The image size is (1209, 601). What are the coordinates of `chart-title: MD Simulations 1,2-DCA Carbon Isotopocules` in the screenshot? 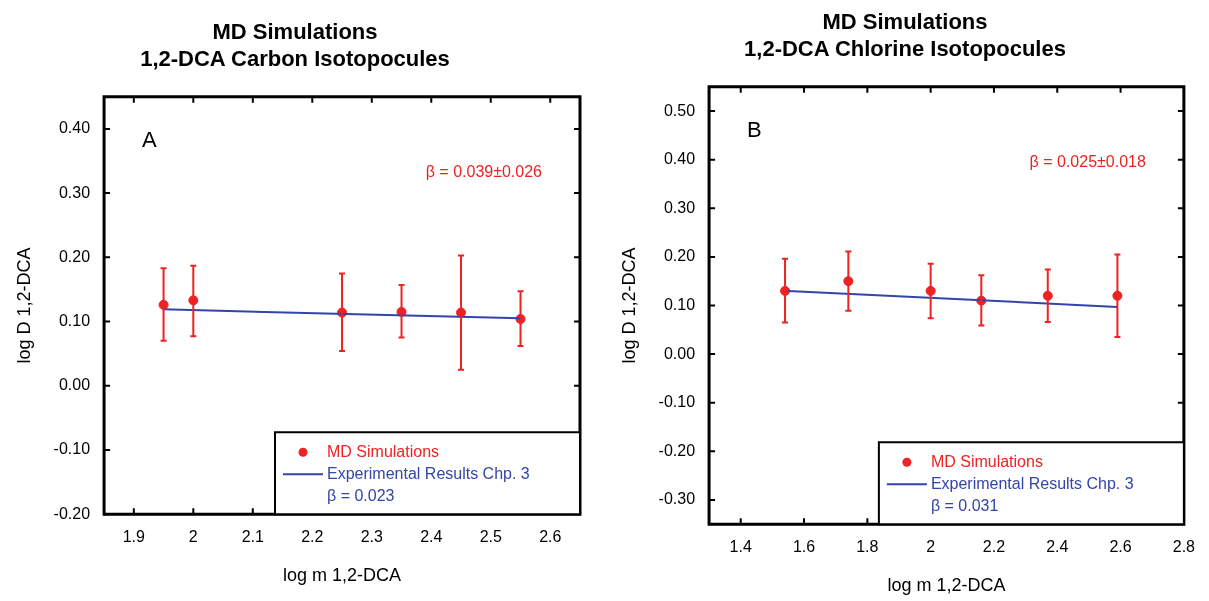 It's located at (295, 45).